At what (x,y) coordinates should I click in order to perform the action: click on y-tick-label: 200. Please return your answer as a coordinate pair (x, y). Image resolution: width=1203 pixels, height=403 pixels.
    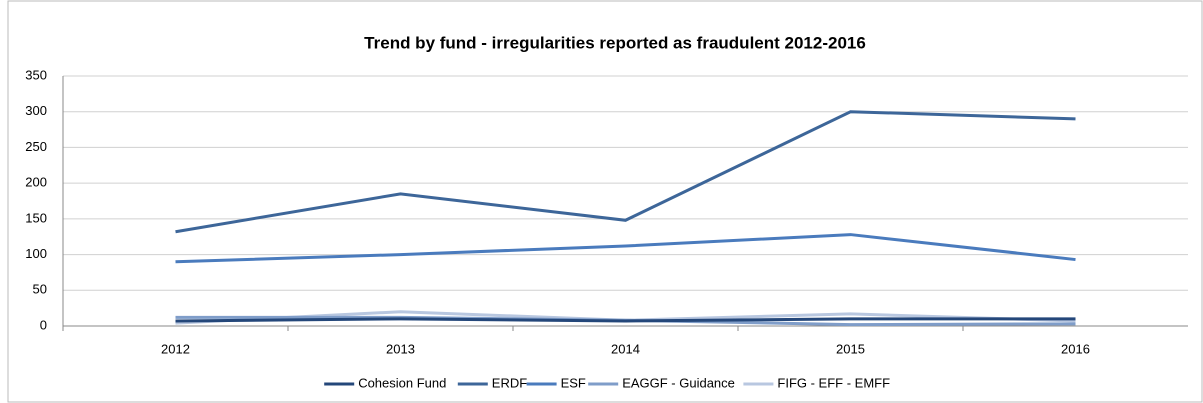
    Looking at the image, I should click on (36, 182).